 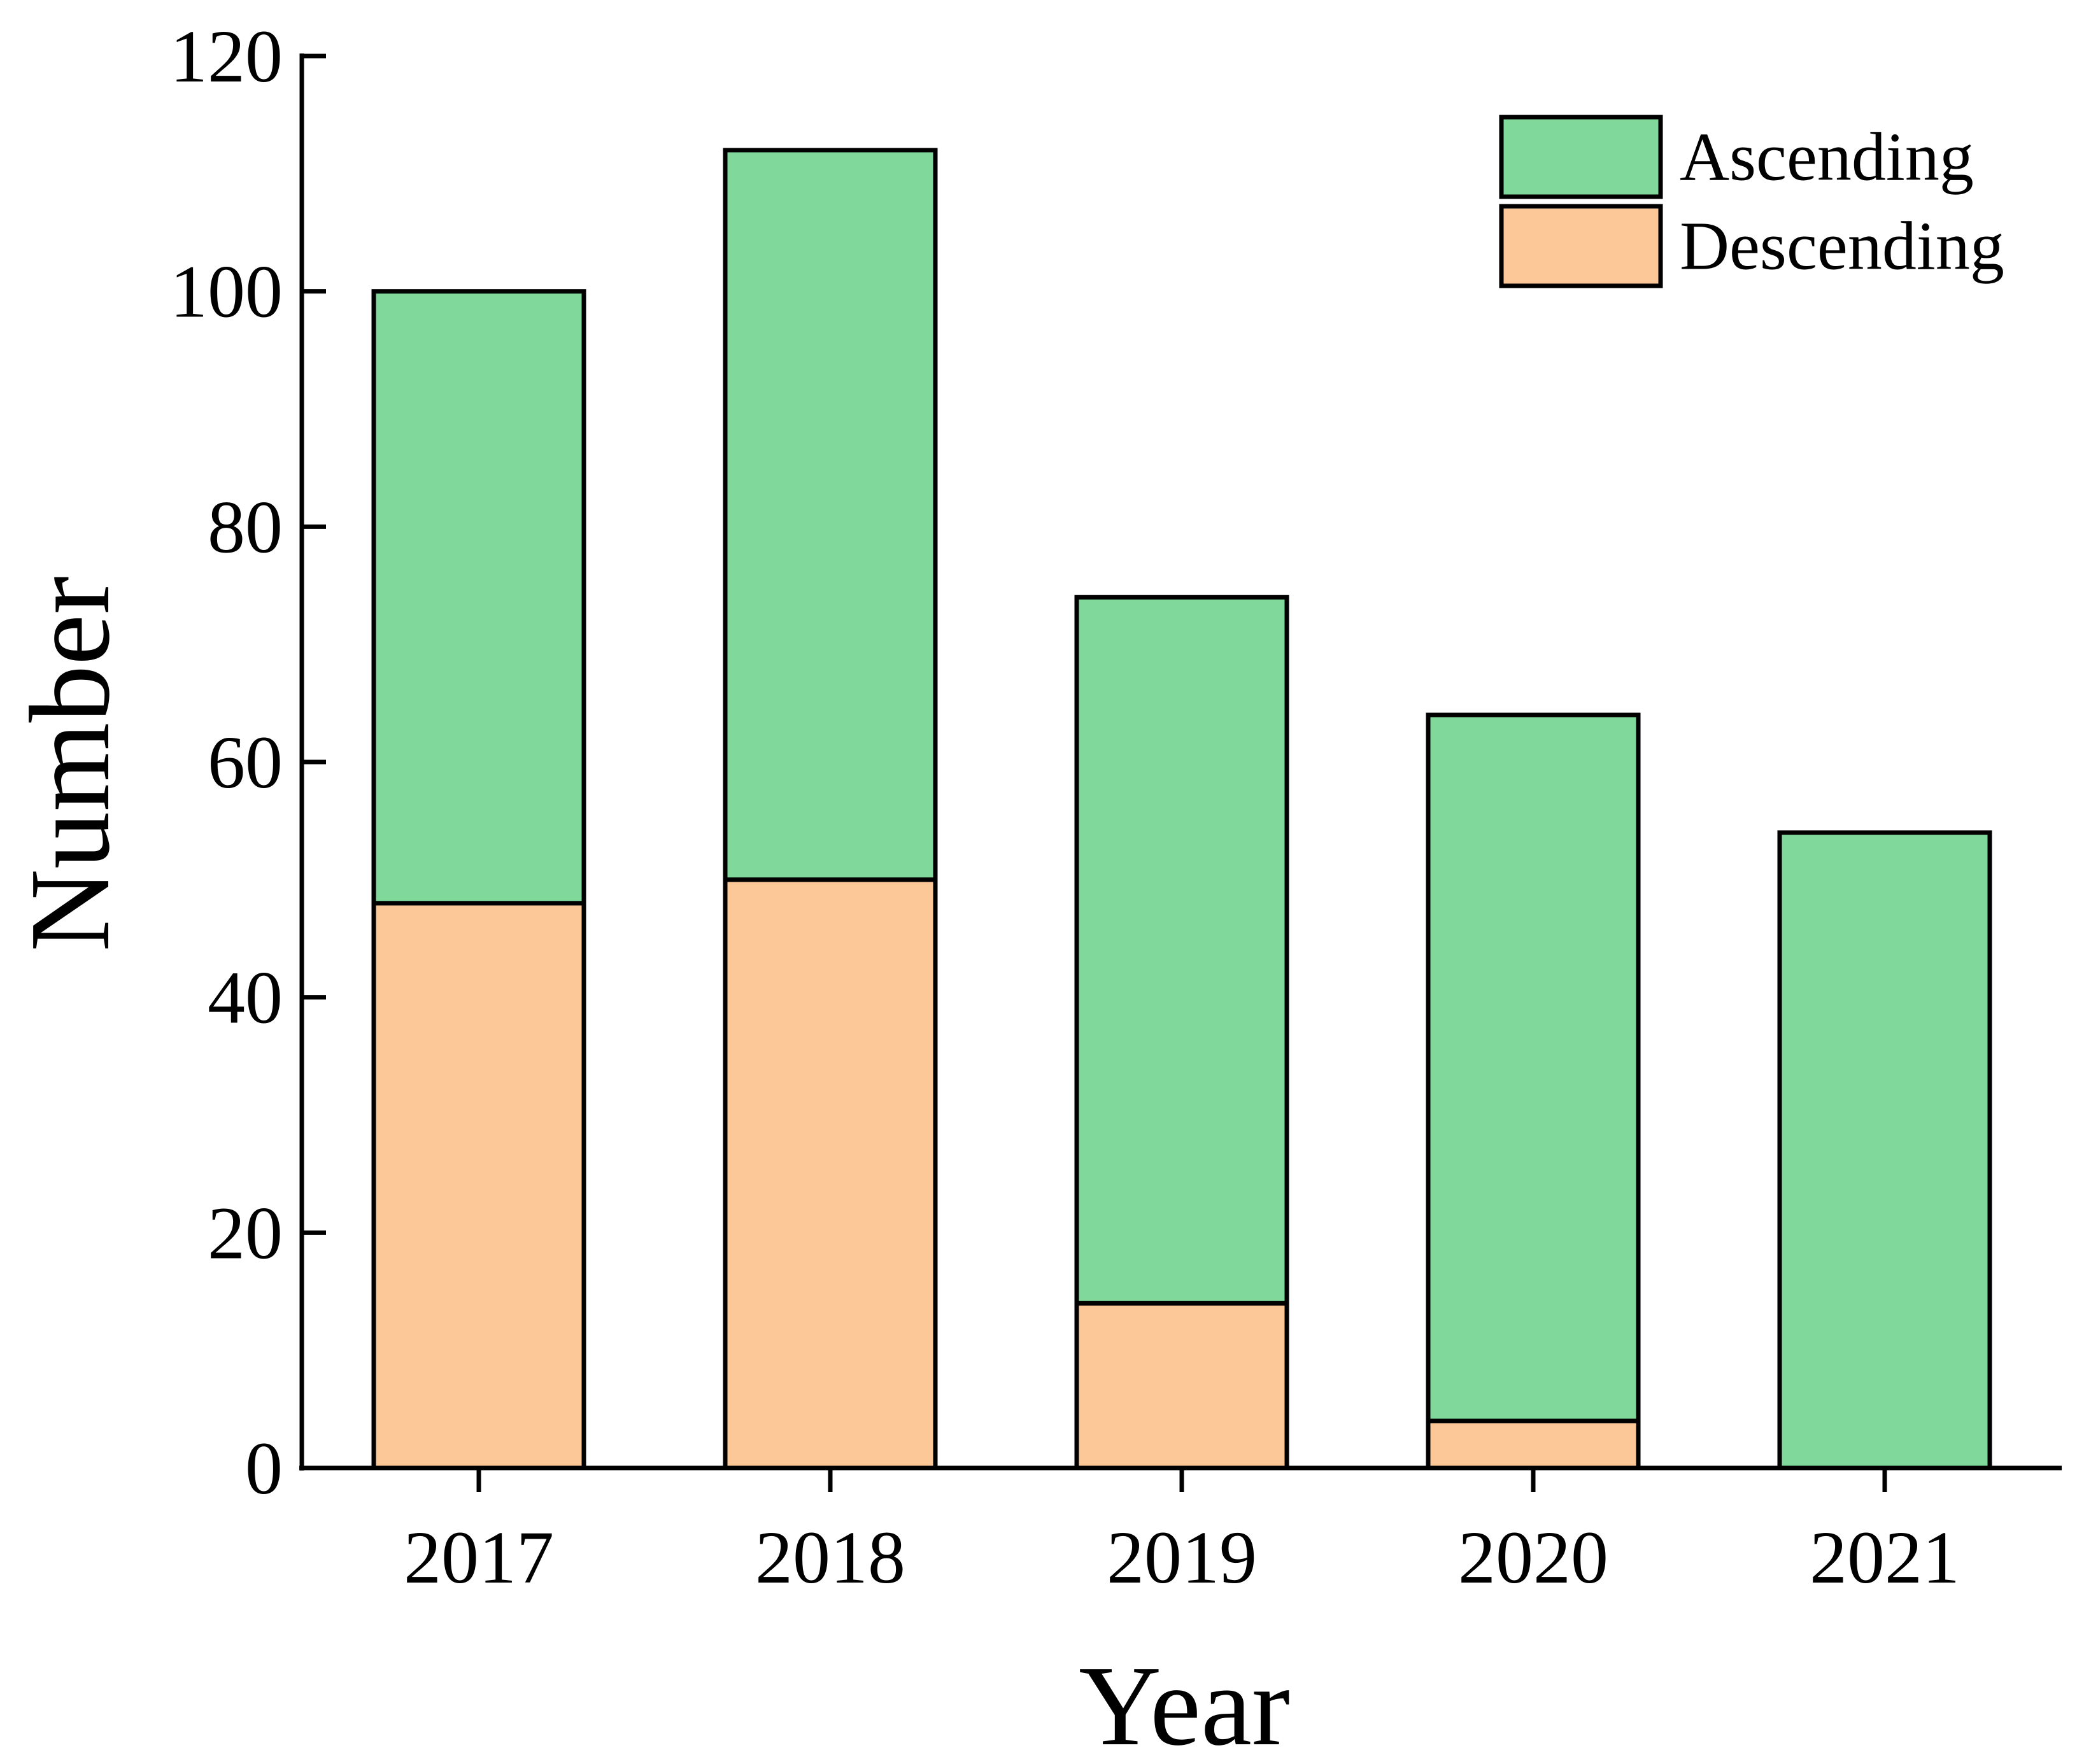 What do you see at coordinates (1885, 1558) in the screenshot?
I see `x-tick-label-2021: 2021` at bounding box center [1885, 1558].